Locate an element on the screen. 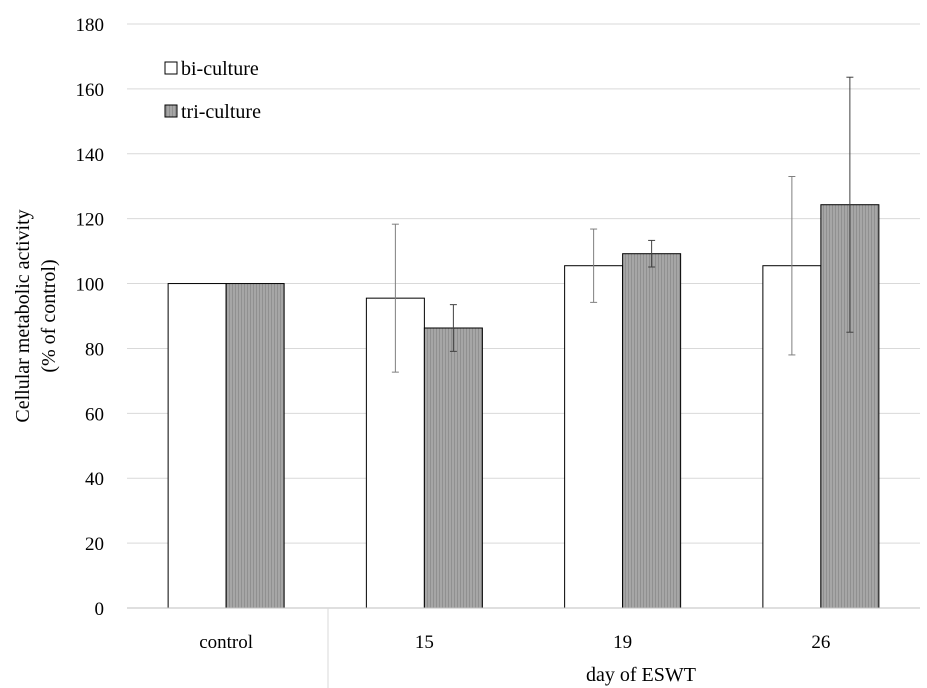  legend-swatch-tri-culture is located at coordinates (171, 111).